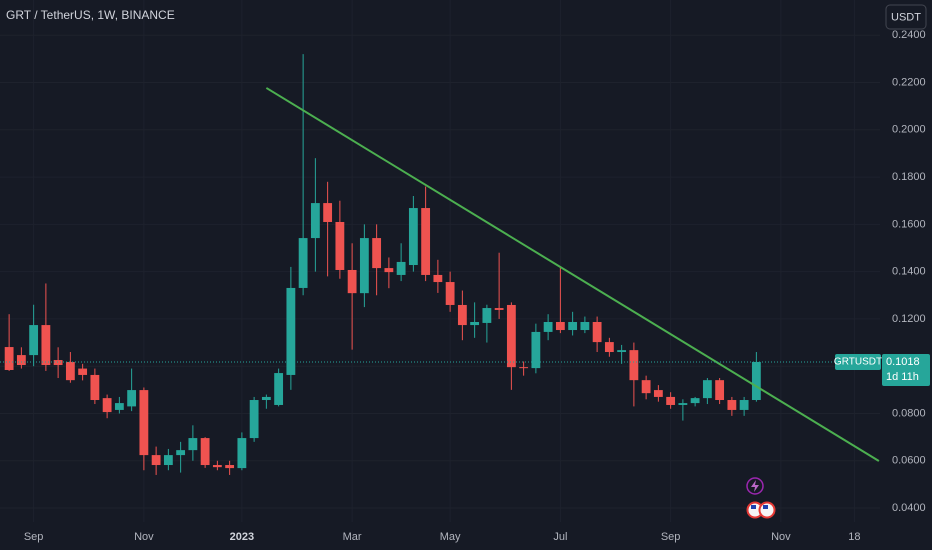 Image resolution: width=932 pixels, height=550 pixels. What do you see at coordinates (909, 461) in the screenshot?
I see `y-tick-label: 0.0600` at bounding box center [909, 461].